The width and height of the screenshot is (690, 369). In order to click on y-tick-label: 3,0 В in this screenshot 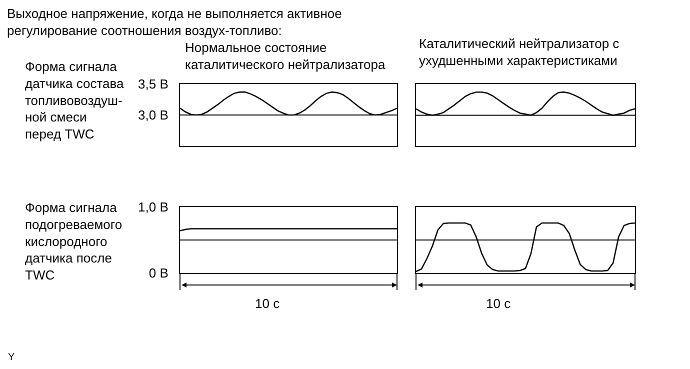, I will do `click(153, 115)`.